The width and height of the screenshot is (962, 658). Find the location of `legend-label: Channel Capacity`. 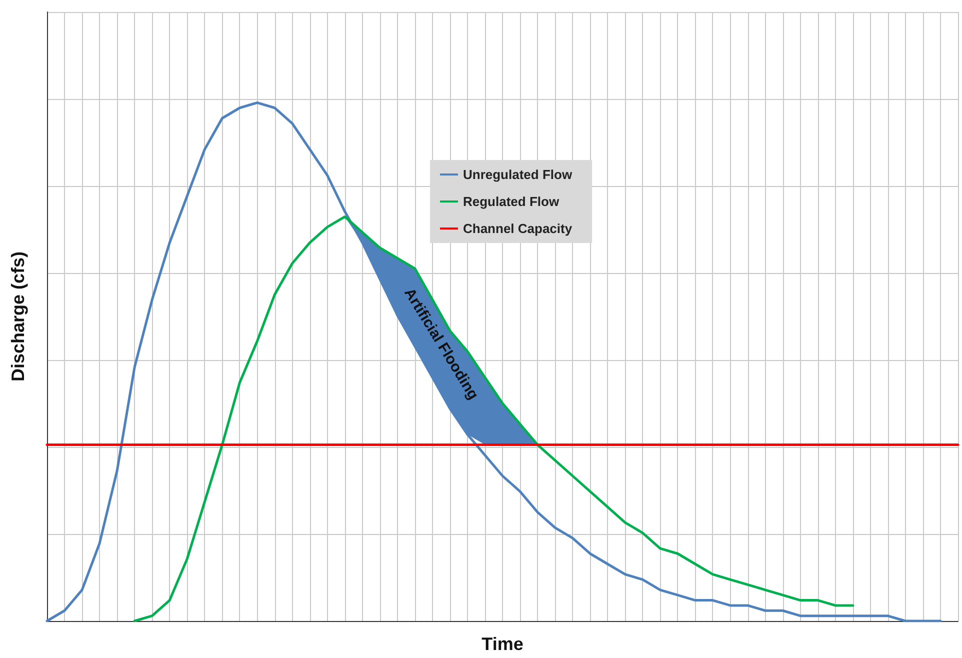

legend-label: Channel Capacity is located at coordinates (518, 228).